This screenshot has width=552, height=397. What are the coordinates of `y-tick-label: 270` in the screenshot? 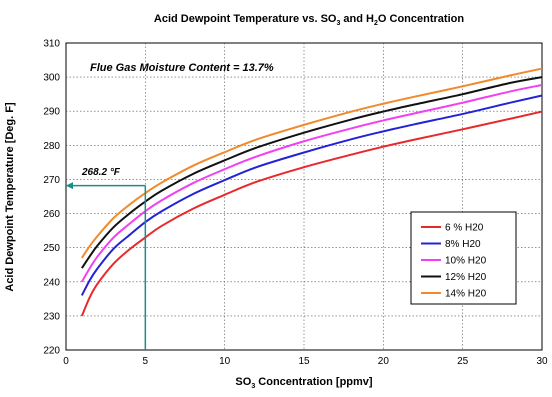 It's located at (51, 180).